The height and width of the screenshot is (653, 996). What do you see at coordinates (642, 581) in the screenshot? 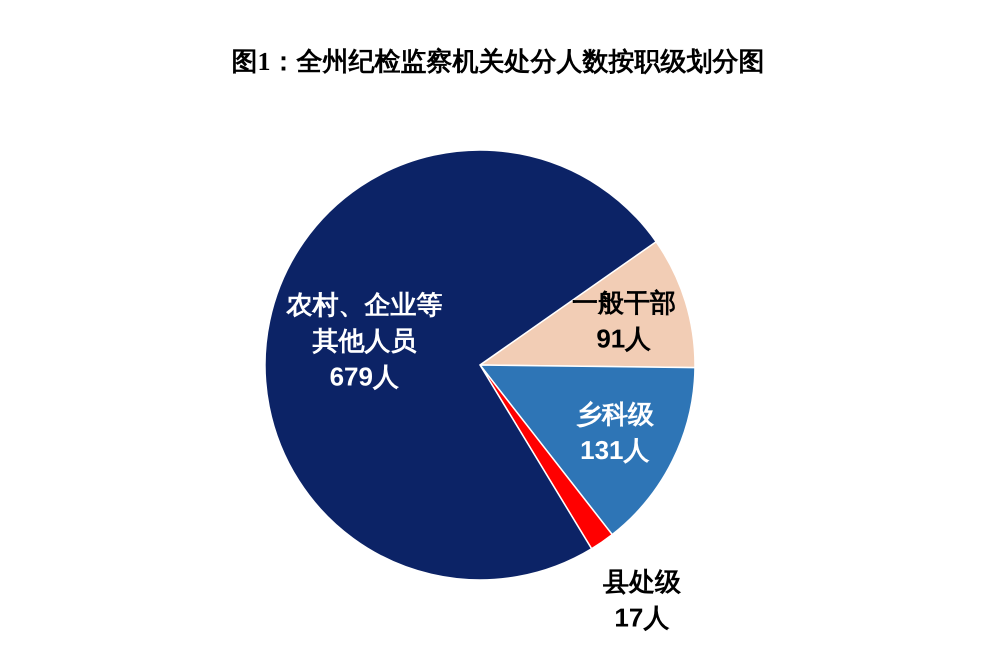
I see `slice-label: 县处级` at bounding box center [642, 581].